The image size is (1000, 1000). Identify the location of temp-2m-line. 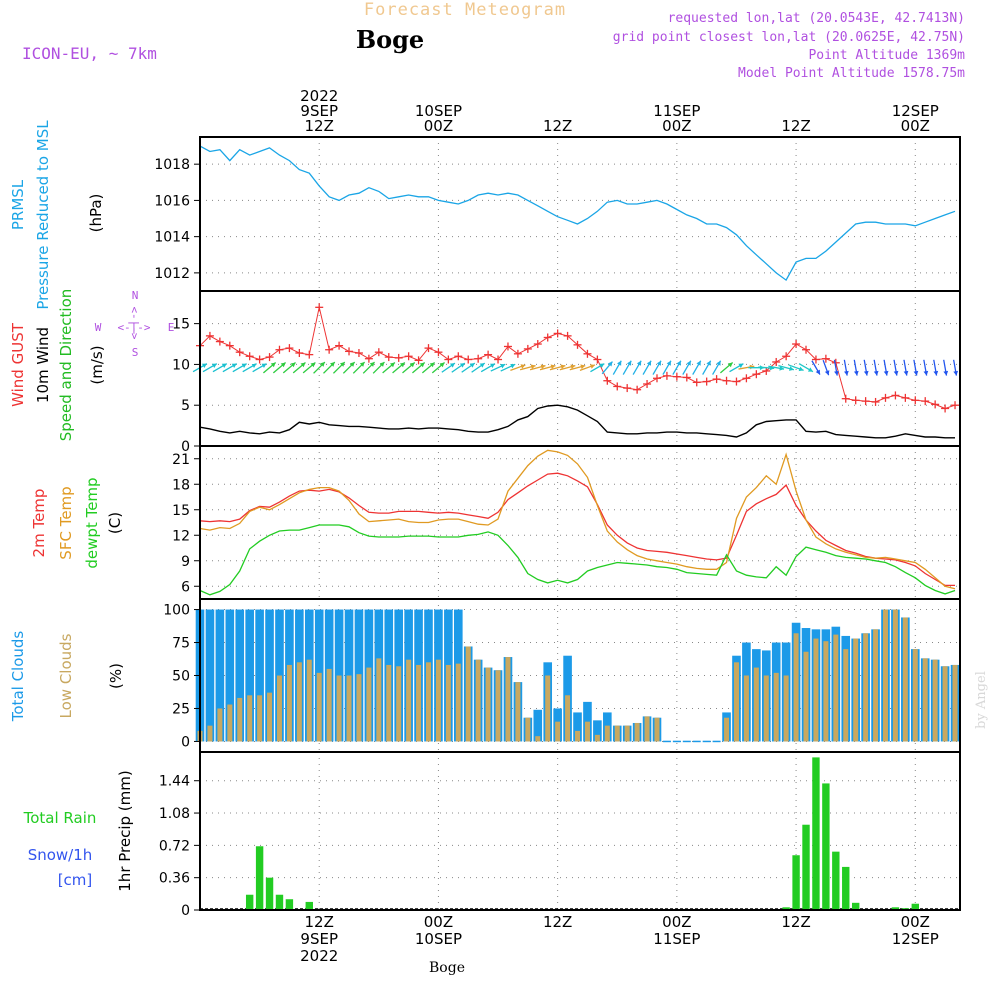
(577, 529).